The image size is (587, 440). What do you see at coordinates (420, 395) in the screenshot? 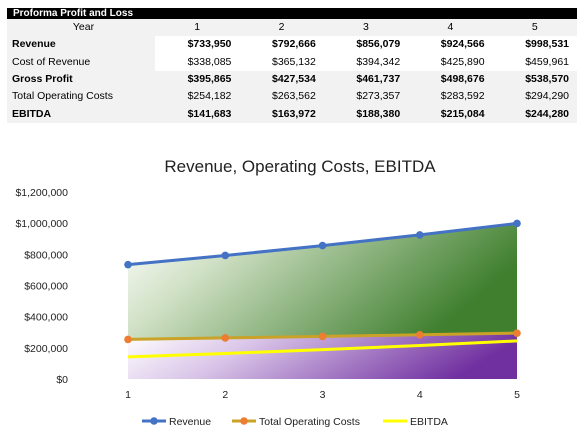
I see `x-tick-label: 4` at bounding box center [420, 395].